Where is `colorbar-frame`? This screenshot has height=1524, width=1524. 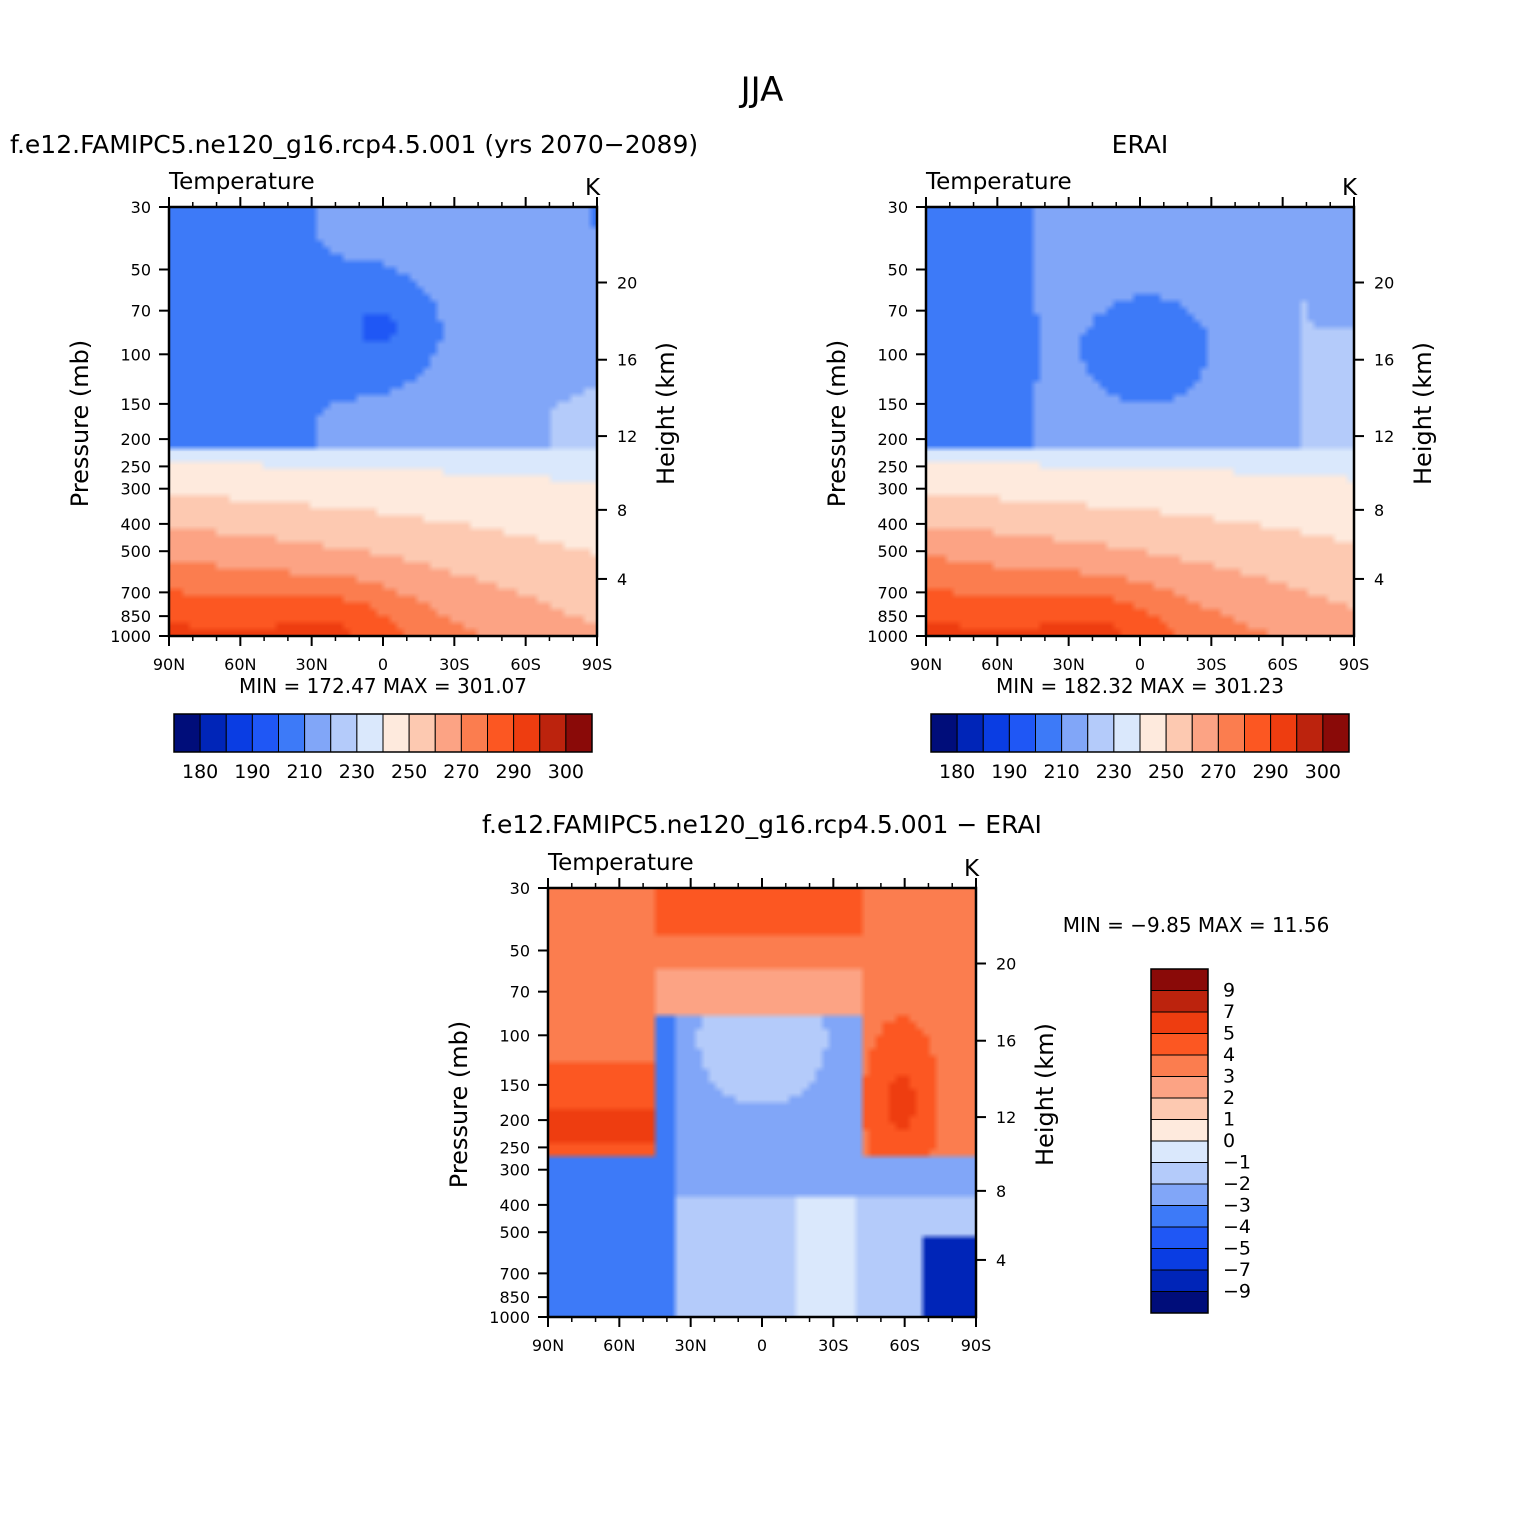 colorbar-frame is located at coordinates (383, 733).